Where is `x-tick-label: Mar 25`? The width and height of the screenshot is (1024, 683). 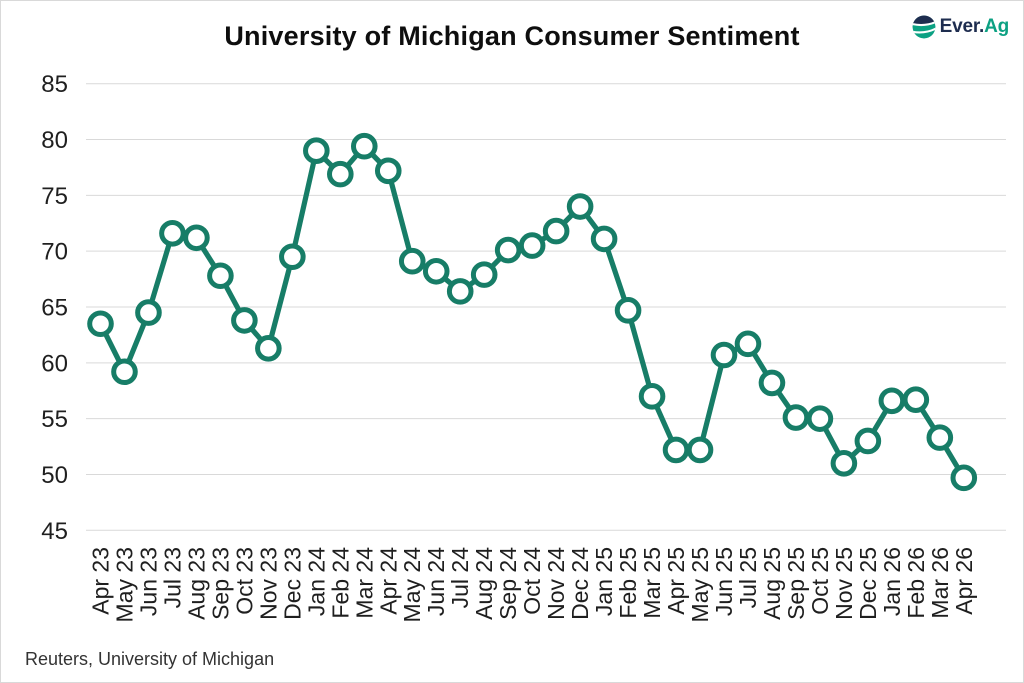 x-tick-label: Mar 25 is located at coordinates (652, 583).